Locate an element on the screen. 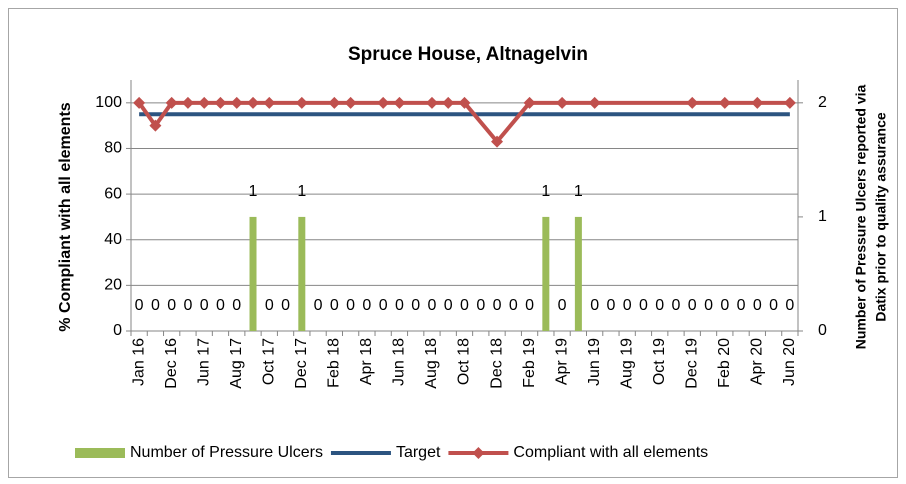 Image resolution: width=906 pixels, height=484 pixels. legend-label: Target is located at coordinates (418, 452).